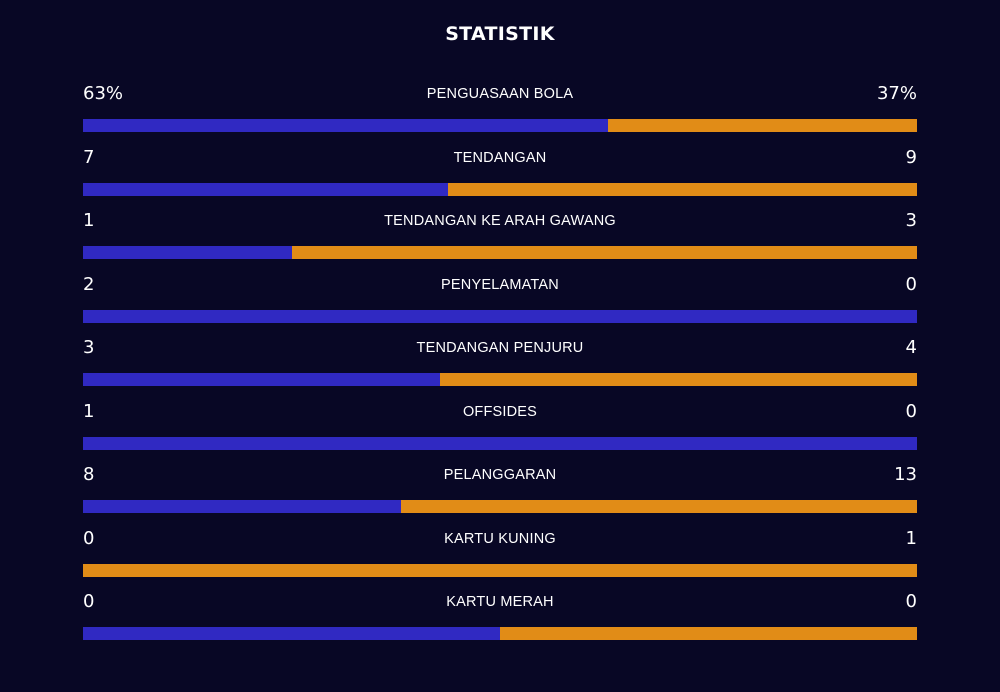 The width and height of the screenshot is (1000, 692). Describe the element at coordinates (896, 93) in the screenshot. I see `away-value: 37%` at that location.